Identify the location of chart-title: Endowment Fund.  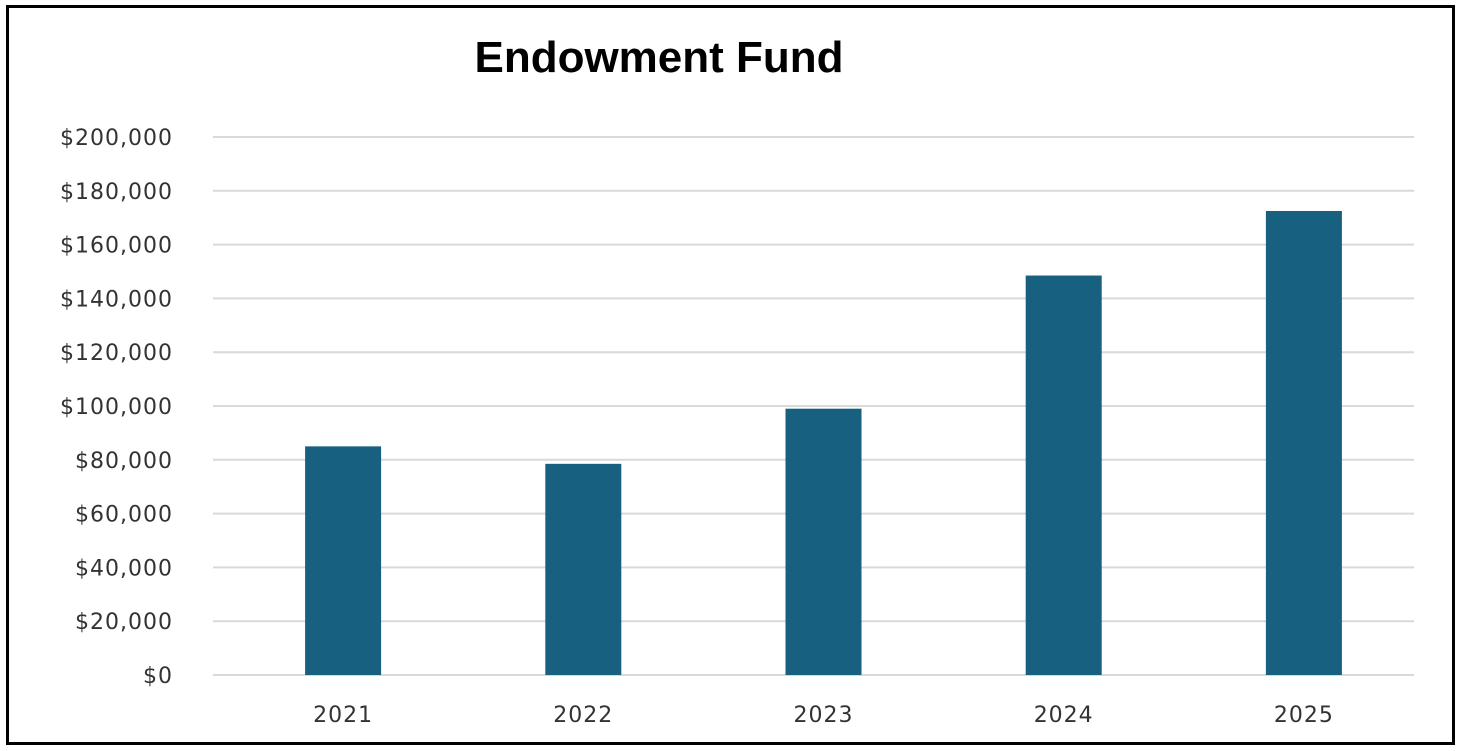
(659, 57).